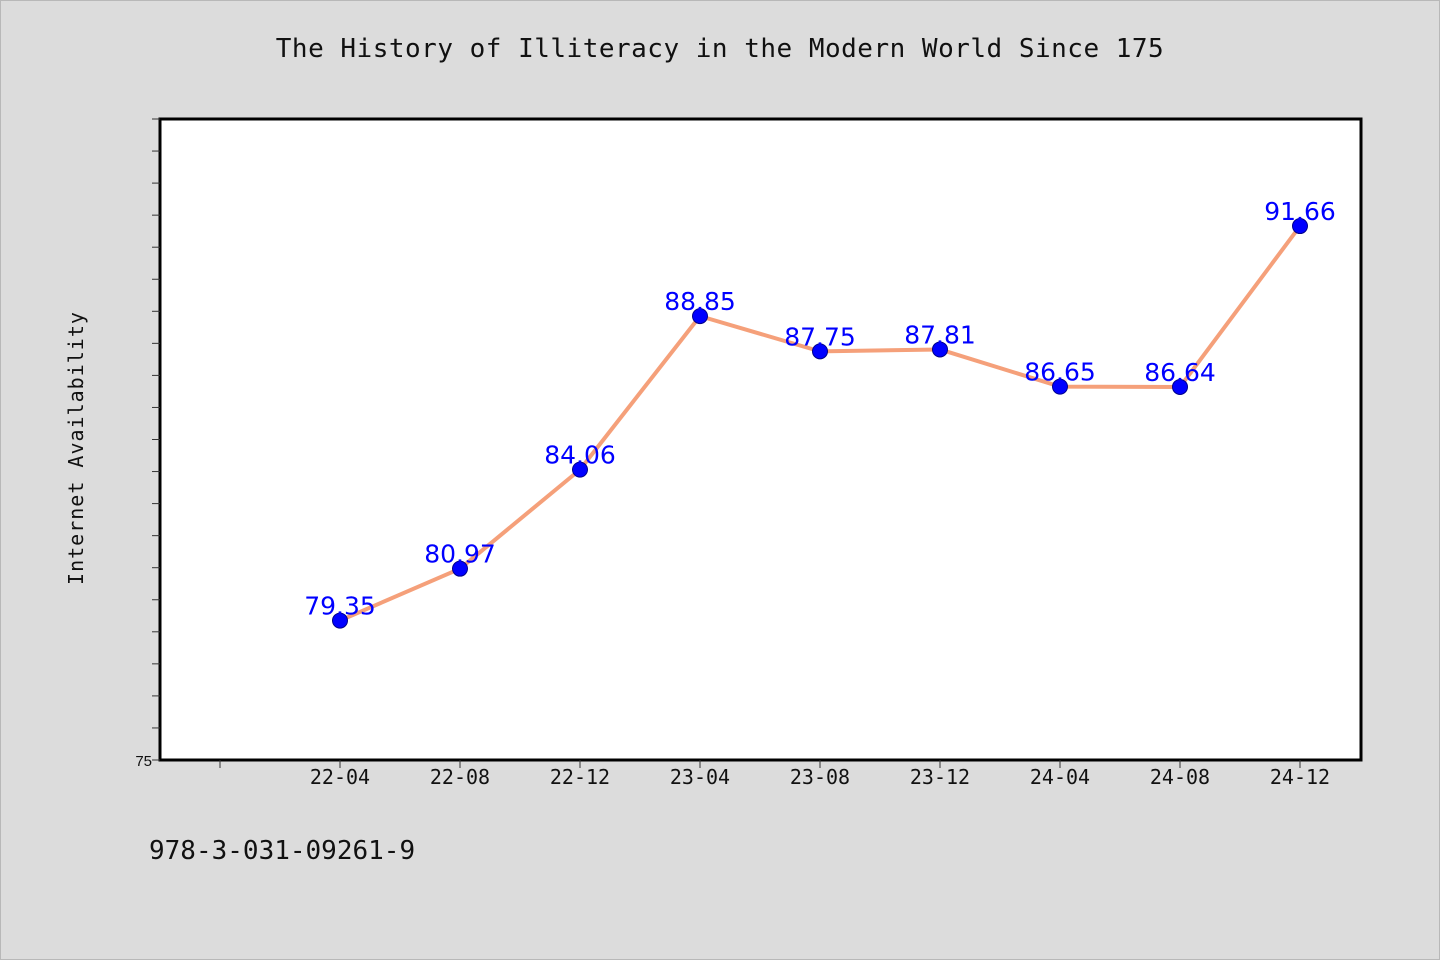  What do you see at coordinates (1060, 372) in the screenshot?
I see `data-label: 86.65` at bounding box center [1060, 372].